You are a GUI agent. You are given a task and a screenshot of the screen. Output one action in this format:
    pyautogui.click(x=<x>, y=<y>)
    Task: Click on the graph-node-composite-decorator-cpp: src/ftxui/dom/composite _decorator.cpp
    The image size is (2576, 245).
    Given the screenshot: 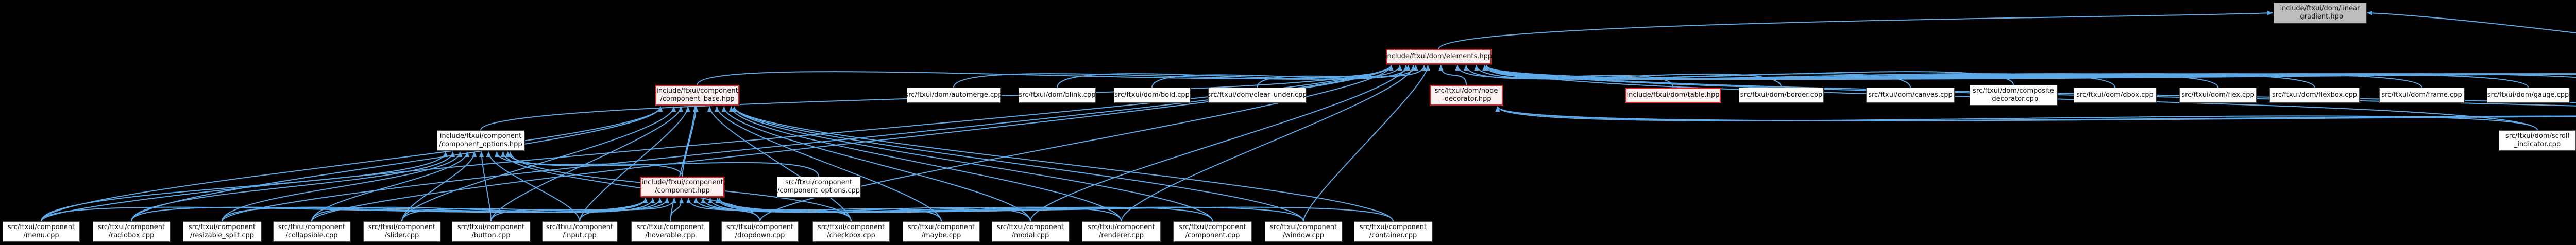 What is the action you would take?
    pyautogui.click(x=2013, y=95)
    